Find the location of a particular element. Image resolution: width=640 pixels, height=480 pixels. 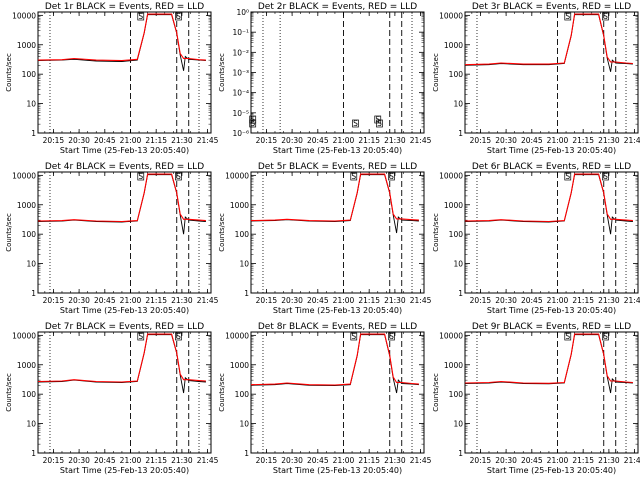

panel-title: Det 2r BLACK = Events, RED = LLD is located at coordinates (337, 7).